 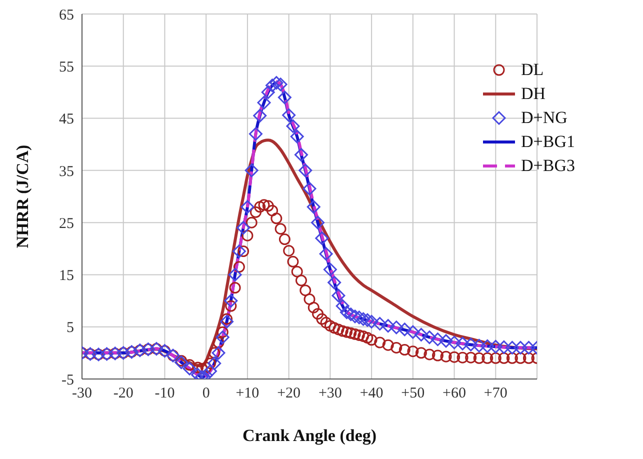 I want to click on x-tick-label: -10, so click(x=164, y=394).